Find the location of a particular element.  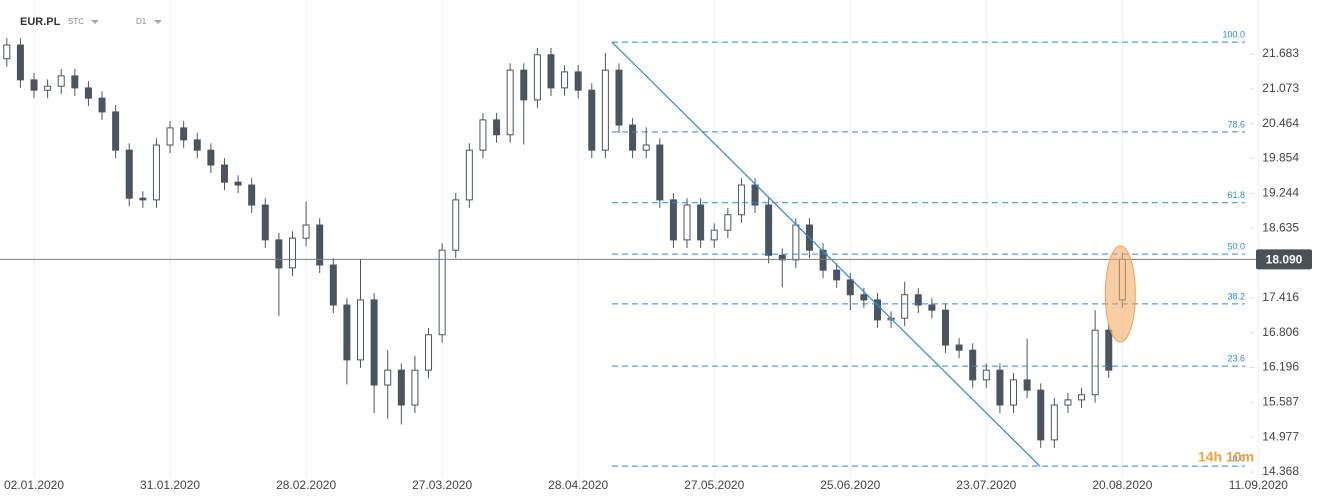

x-tick-label: 27.03.2020 is located at coordinates (442, 485).